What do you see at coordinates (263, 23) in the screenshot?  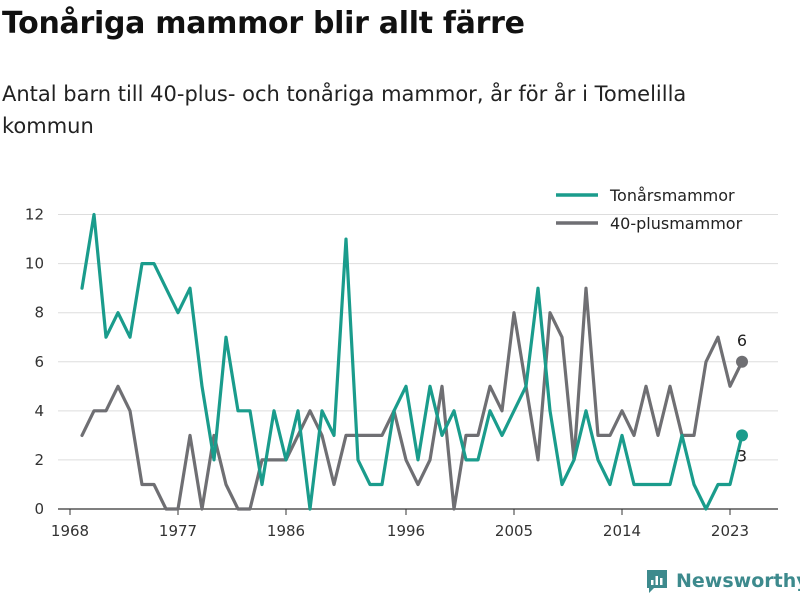 I see `chart-title: Tonåriga mammor blir allt färre` at bounding box center [263, 23].